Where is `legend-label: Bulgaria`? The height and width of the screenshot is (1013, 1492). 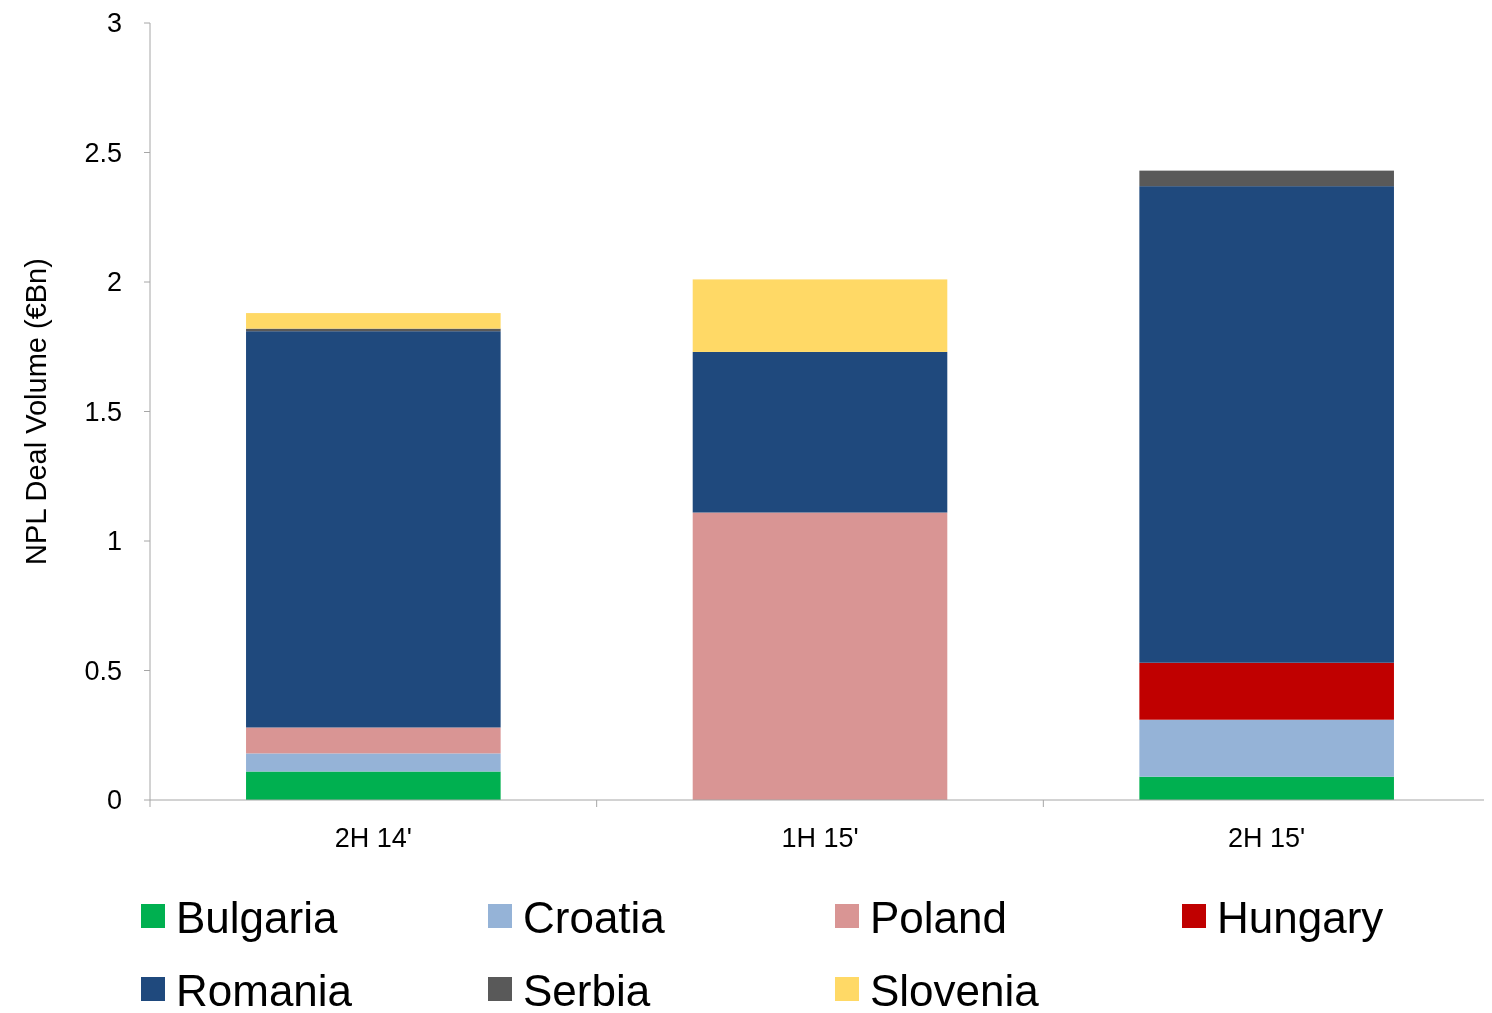
legend-label: Bulgaria is located at coordinates (257, 918).